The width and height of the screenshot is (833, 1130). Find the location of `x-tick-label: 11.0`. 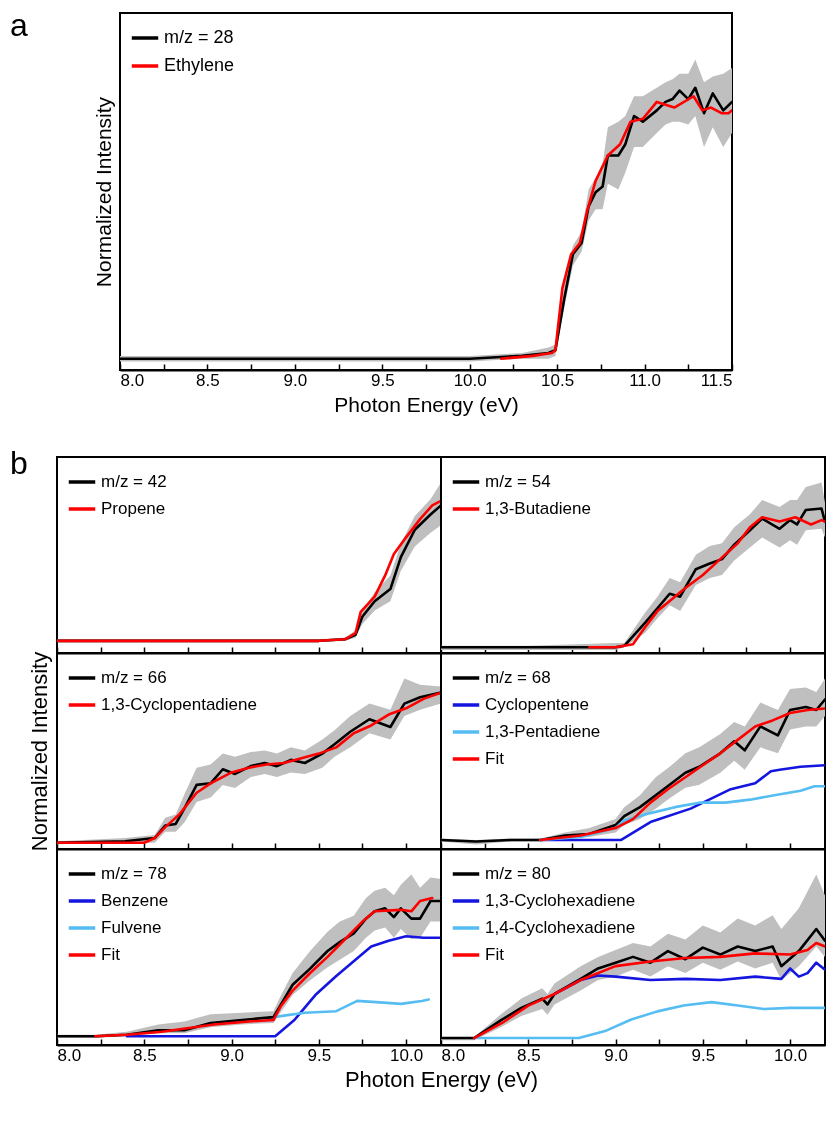

x-tick-label: 11.0 is located at coordinates (645, 380).